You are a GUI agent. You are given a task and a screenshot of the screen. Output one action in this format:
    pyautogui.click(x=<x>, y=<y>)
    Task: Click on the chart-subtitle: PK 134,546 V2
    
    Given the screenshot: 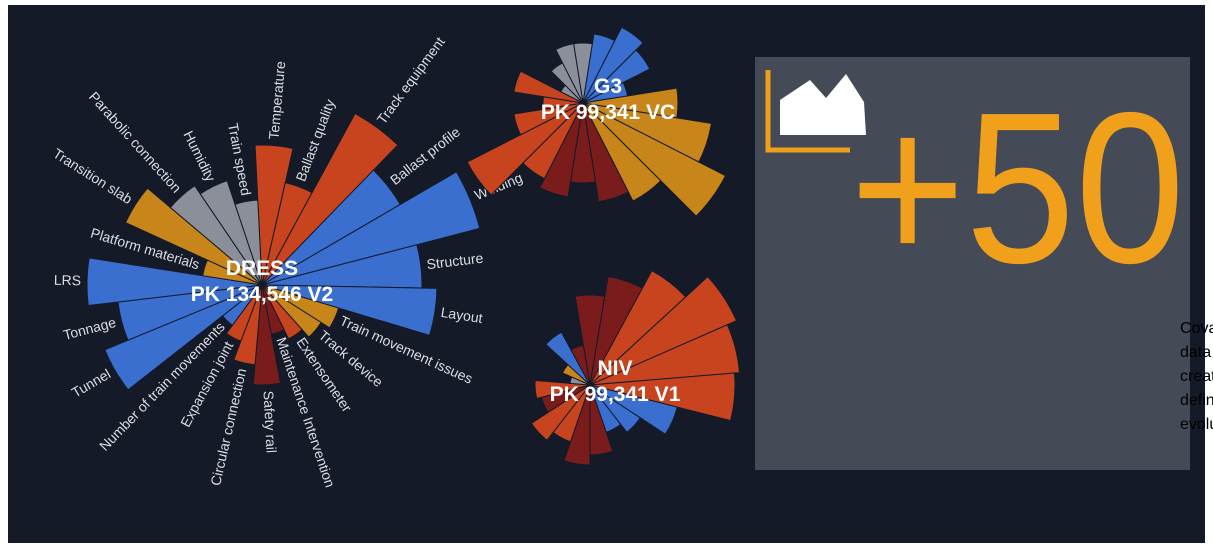 What is the action you would take?
    pyautogui.click(x=262, y=294)
    